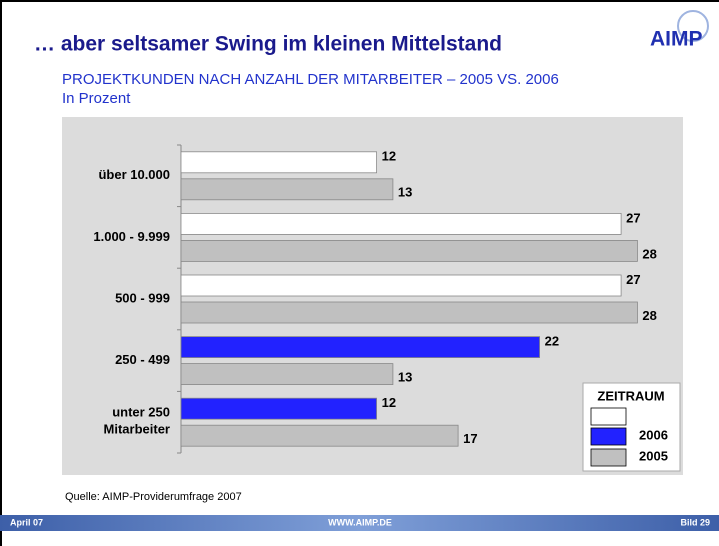  I want to click on footer-bar, so click(359, 523).